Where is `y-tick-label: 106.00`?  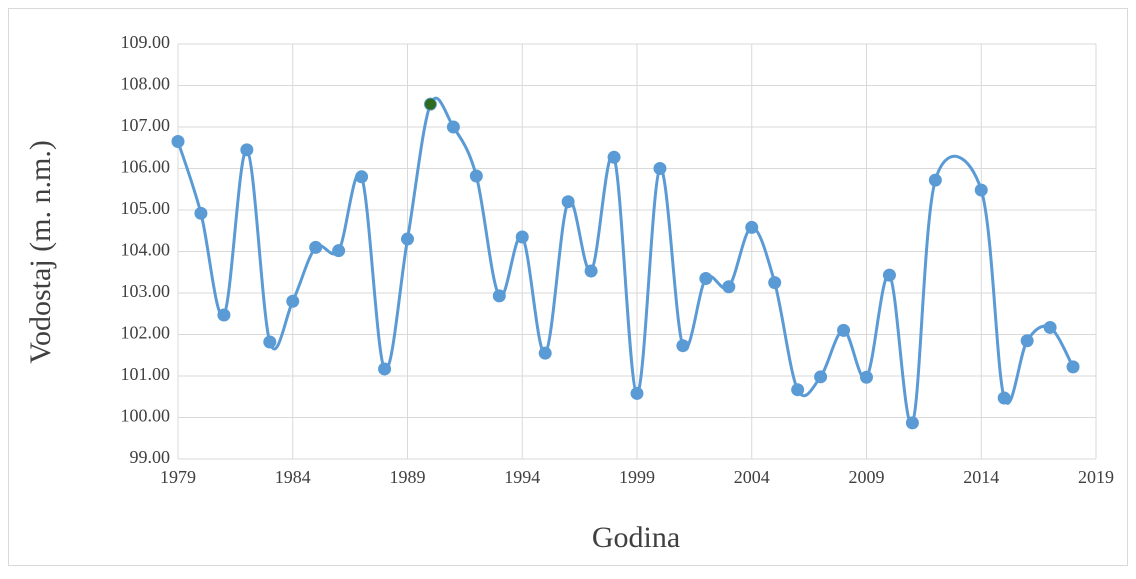
y-tick-label: 106.00 is located at coordinates (146, 167).